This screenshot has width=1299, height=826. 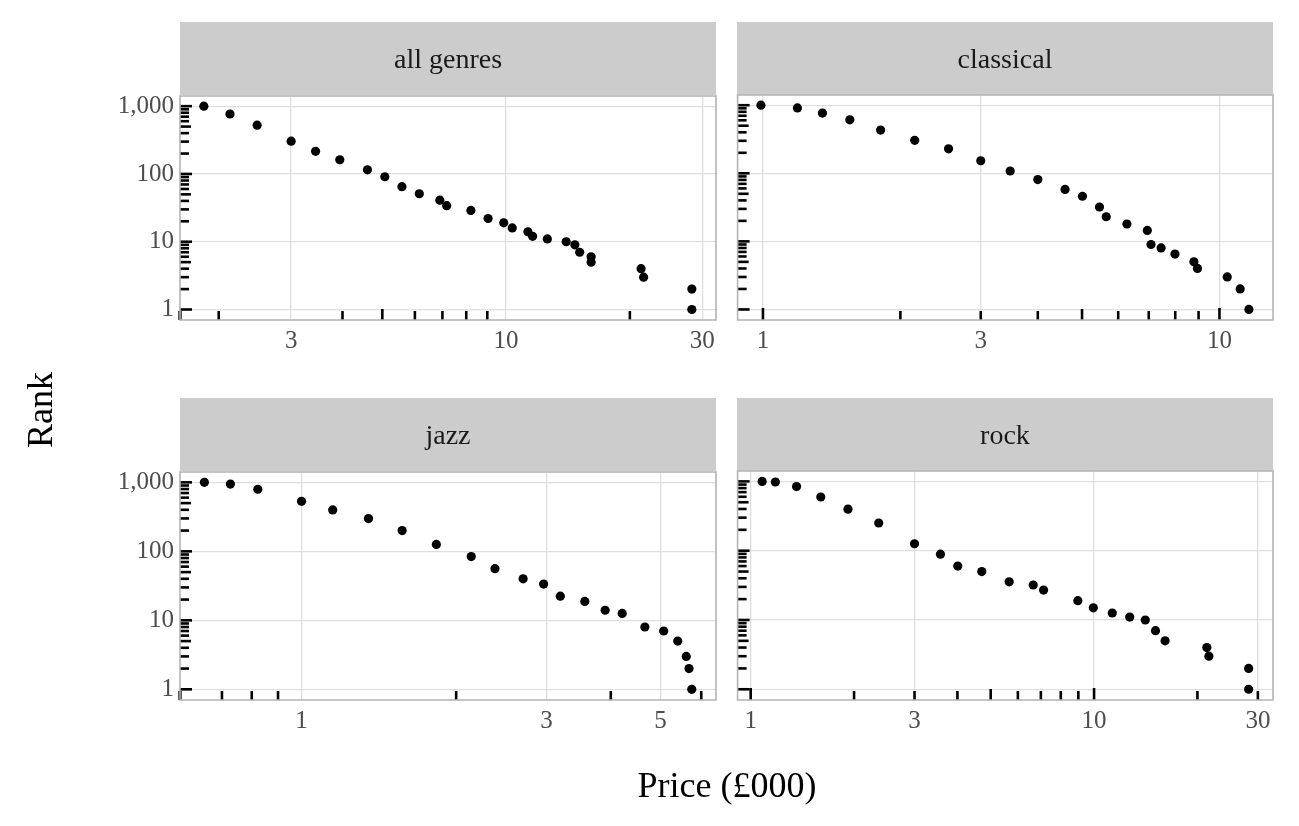 What do you see at coordinates (40, 410) in the screenshot?
I see `y-axis-title: Rank` at bounding box center [40, 410].